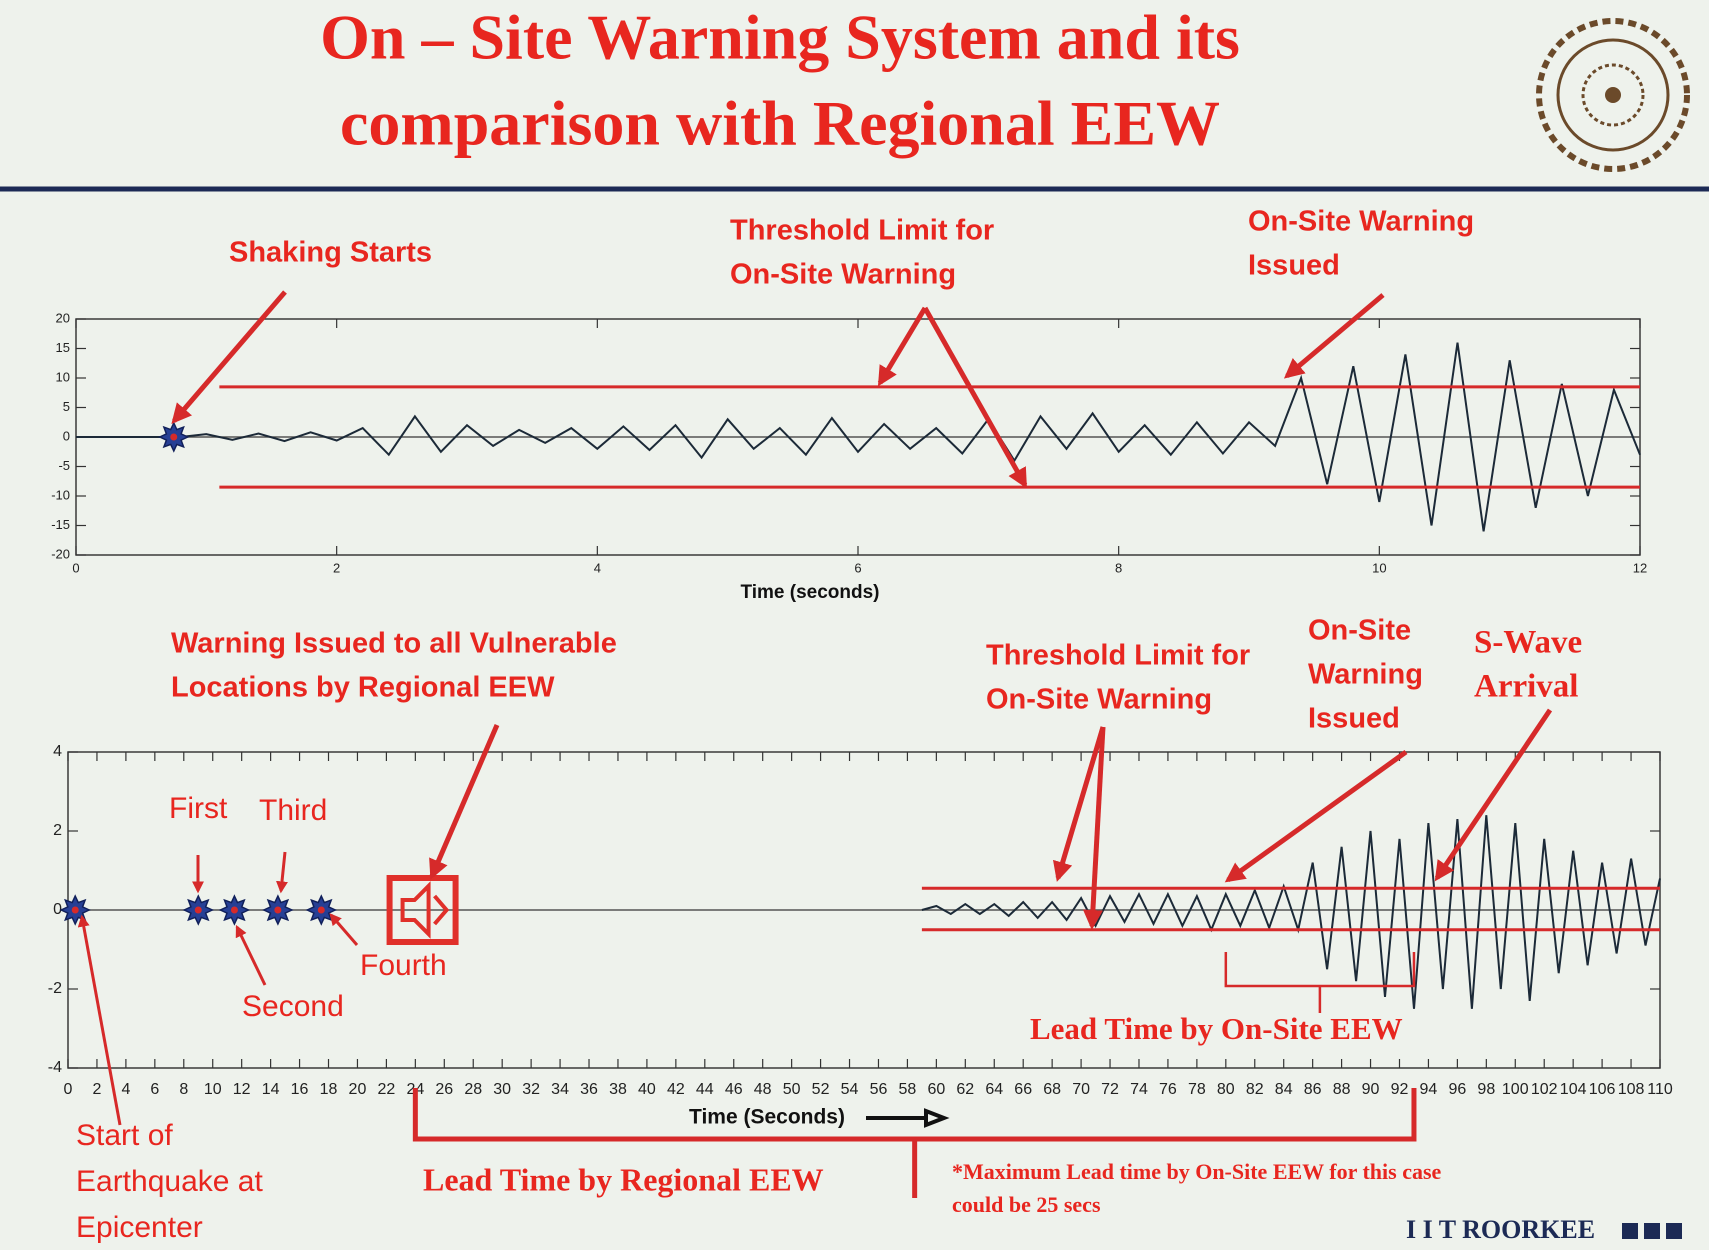 The height and width of the screenshot is (1250, 1709). Describe the element at coordinates (293, 810) in the screenshot. I see `event-label: Third` at that location.